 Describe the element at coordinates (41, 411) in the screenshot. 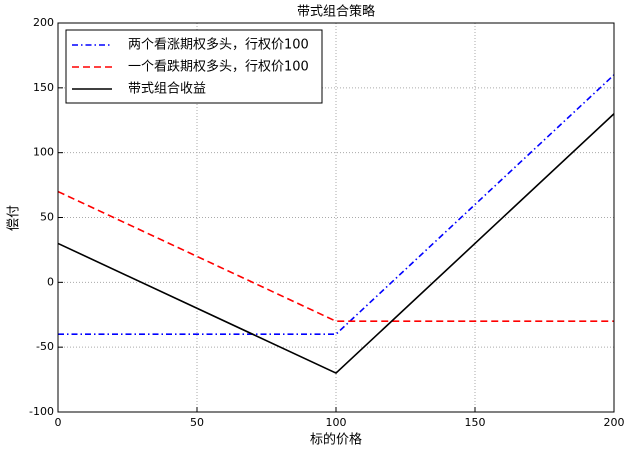

I see `y-tick-label: -100` at that location.